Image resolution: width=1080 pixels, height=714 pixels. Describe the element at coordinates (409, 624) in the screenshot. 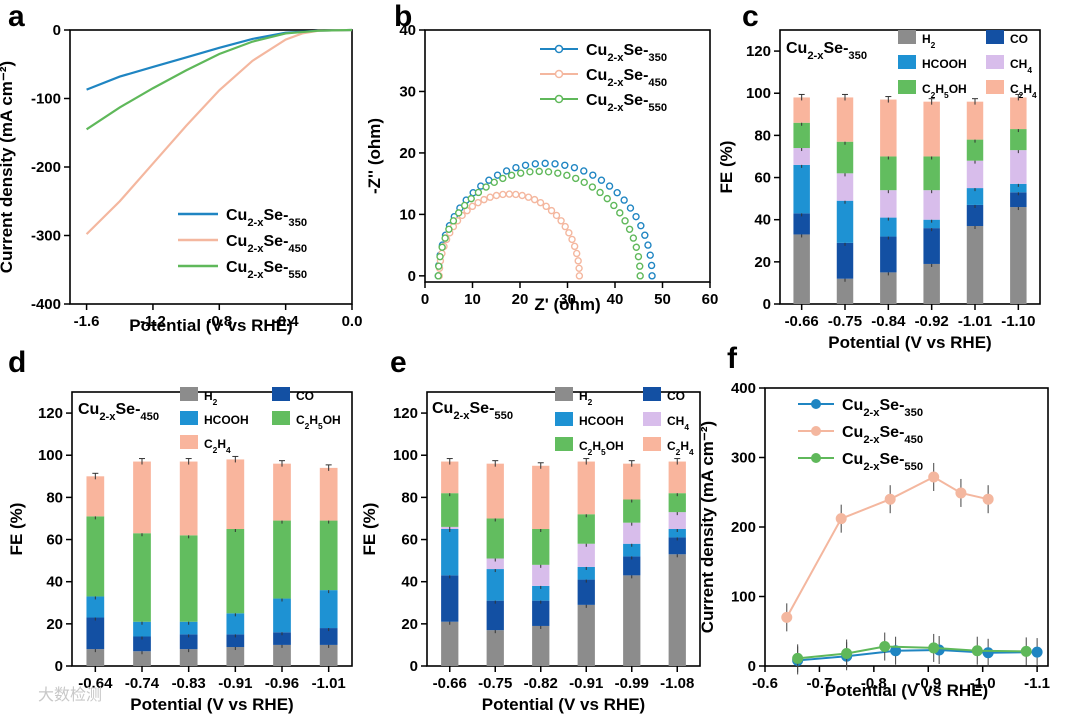

I see `panel-e-ytick-label: 20` at that location.